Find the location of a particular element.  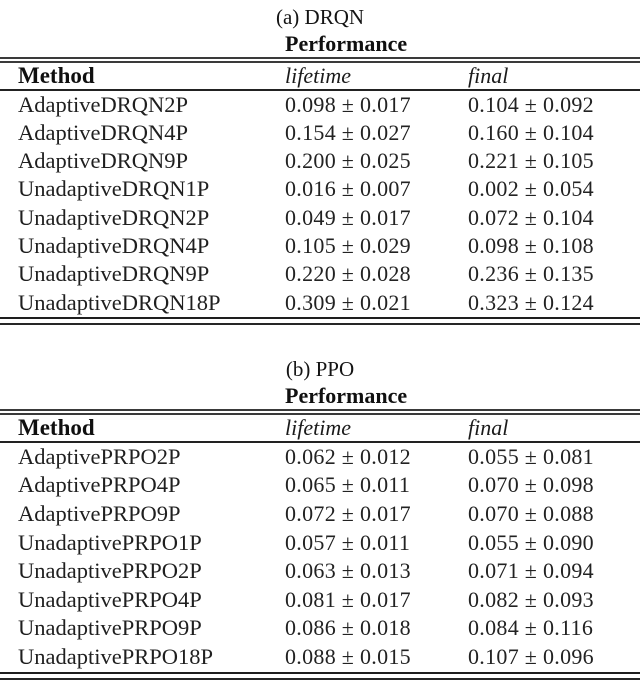

final-cell: 0.098 ± 0.108 is located at coordinates (531, 245).